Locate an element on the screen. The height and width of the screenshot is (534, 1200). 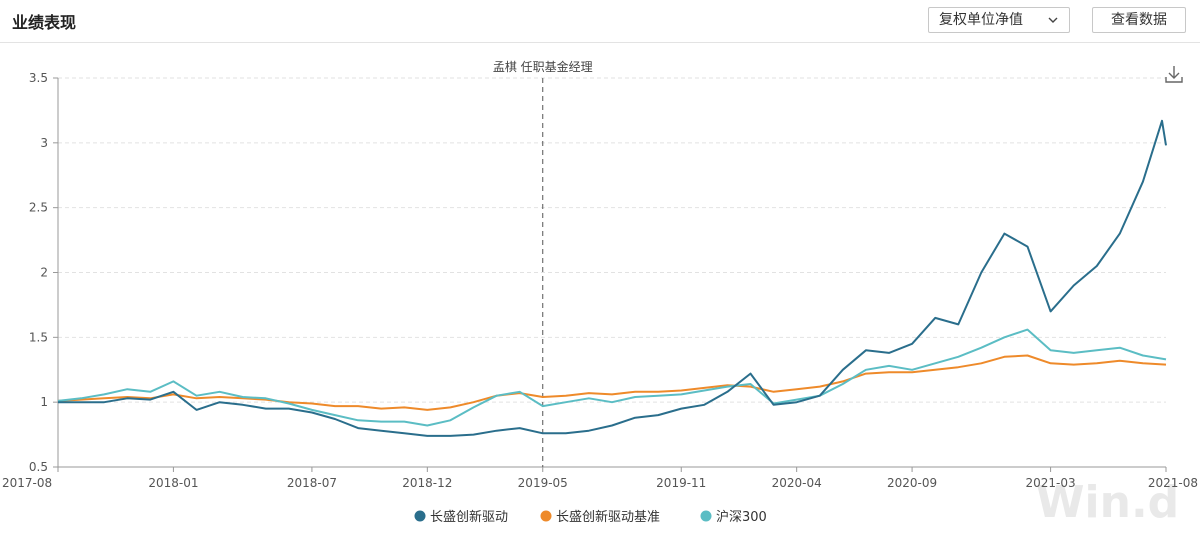
x-tick-label: 2020-09 is located at coordinates (912, 483).